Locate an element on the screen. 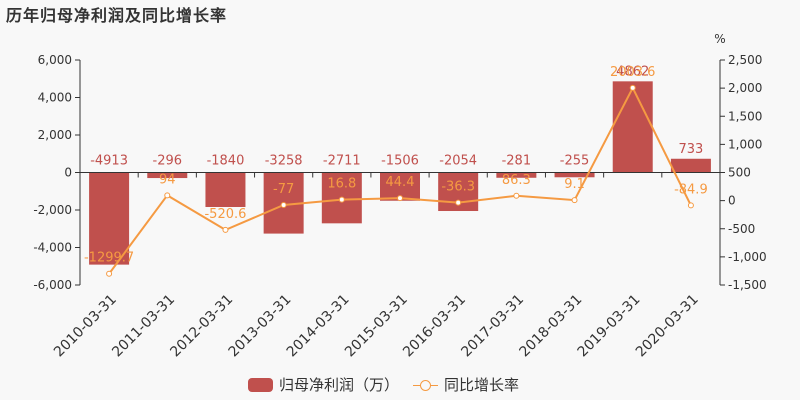 This screenshot has height=400, width=800. growth-rate-label: 44.4 is located at coordinates (400, 182).